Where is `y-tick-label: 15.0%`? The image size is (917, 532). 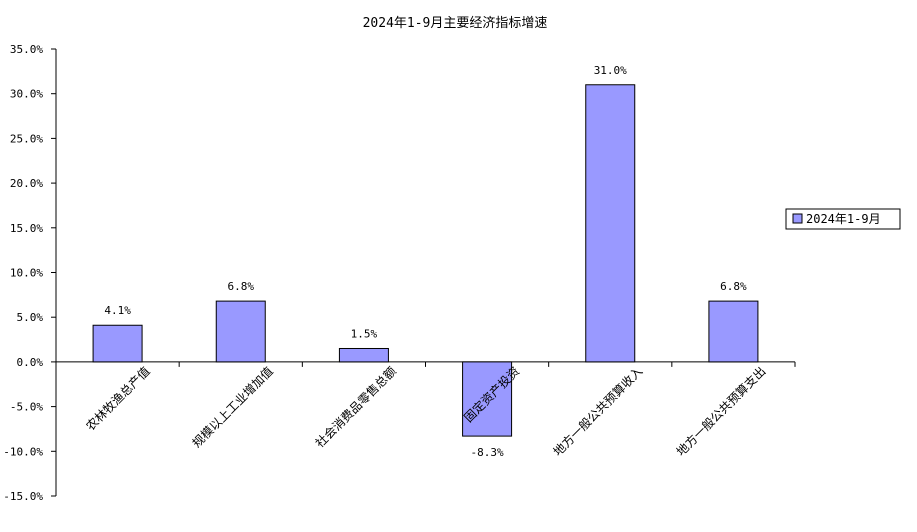 y-tick-label: 15.0% is located at coordinates (26, 228).